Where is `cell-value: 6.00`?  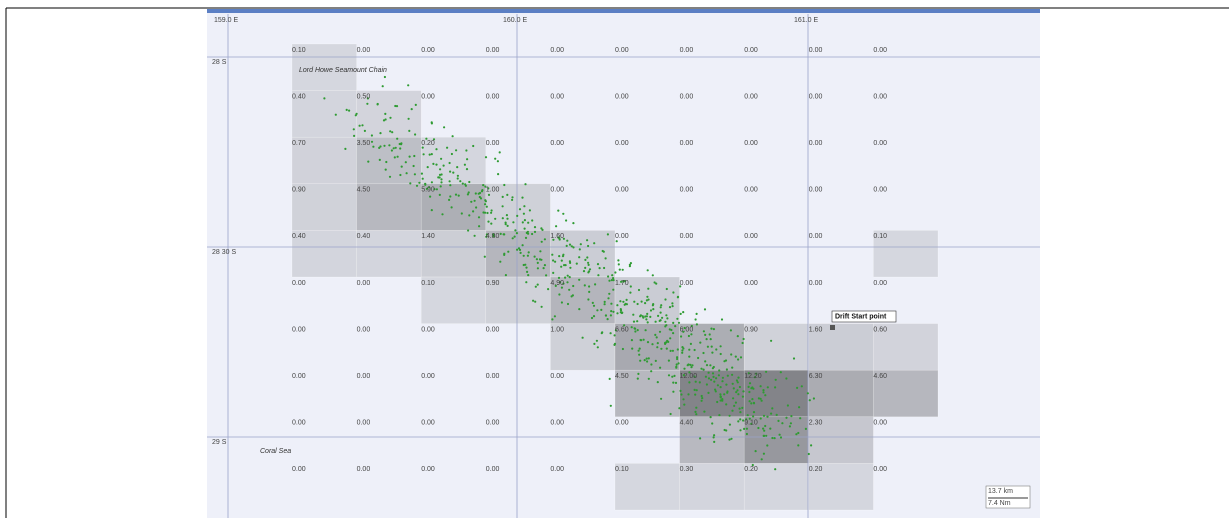 cell-value: 6.00 is located at coordinates (687, 329).